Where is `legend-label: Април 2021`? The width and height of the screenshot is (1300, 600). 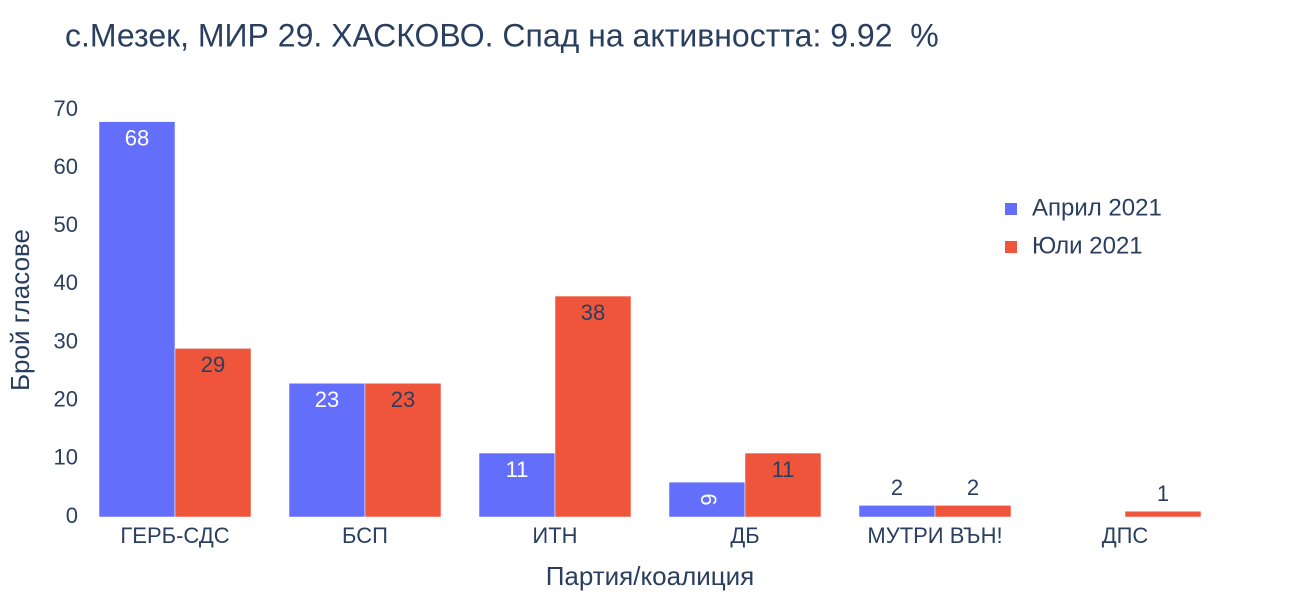
legend-label: Април 2021 is located at coordinates (1097, 207).